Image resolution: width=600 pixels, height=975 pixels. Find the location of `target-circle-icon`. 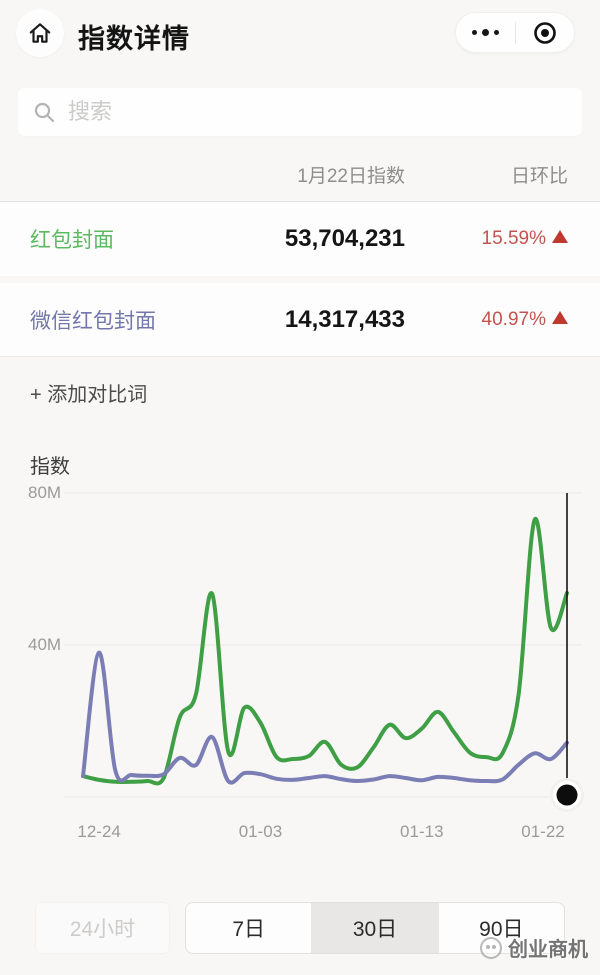

target-circle-icon is located at coordinates (544, 32).